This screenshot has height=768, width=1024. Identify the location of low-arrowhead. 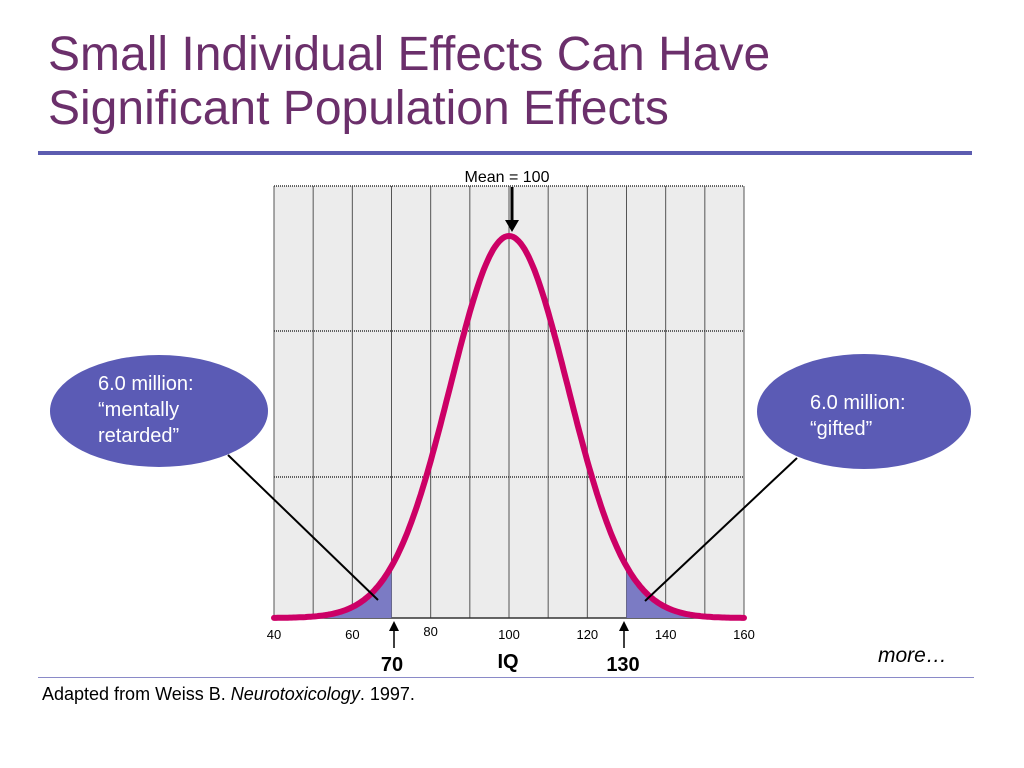
(394, 626).